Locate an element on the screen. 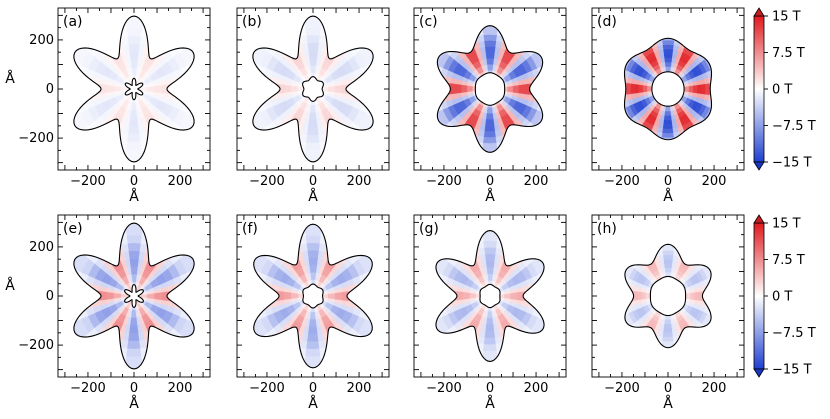 This screenshot has height=419, width=830. panel-label: (c) is located at coordinates (428, 22).